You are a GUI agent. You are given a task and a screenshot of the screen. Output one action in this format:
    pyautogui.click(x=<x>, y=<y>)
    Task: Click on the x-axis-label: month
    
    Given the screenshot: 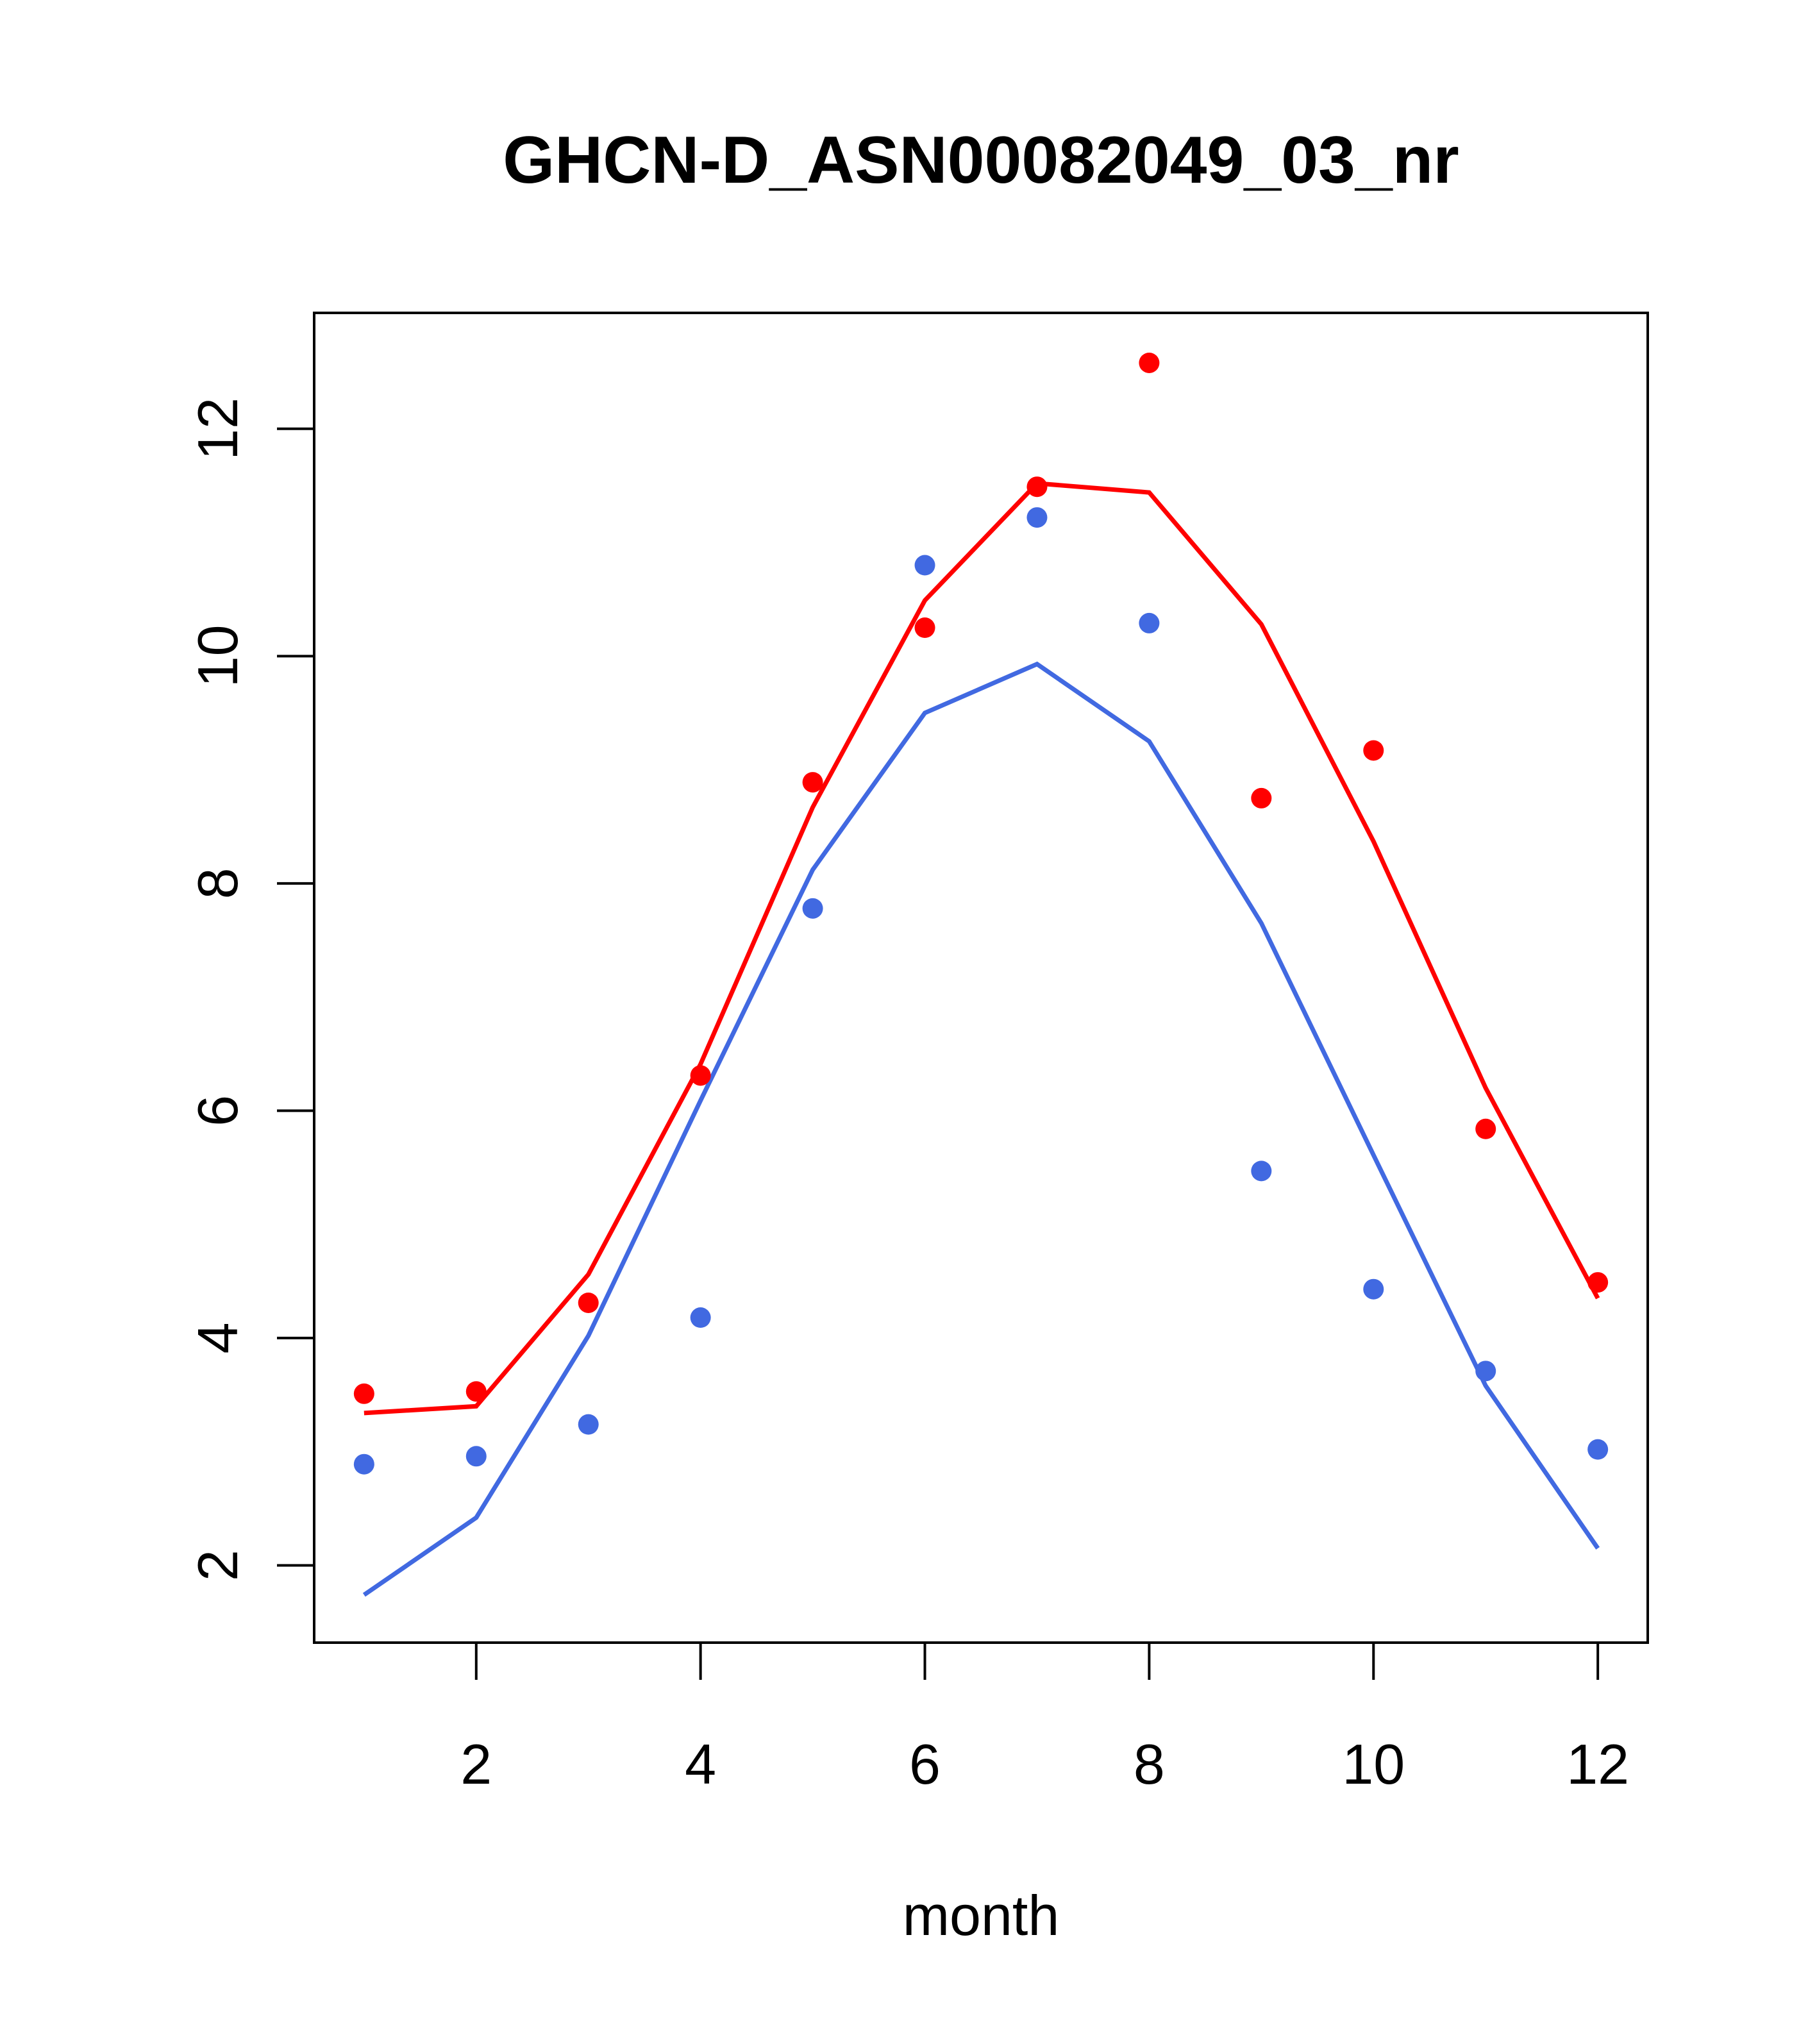 What is the action you would take?
    pyautogui.click(x=981, y=1916)
    